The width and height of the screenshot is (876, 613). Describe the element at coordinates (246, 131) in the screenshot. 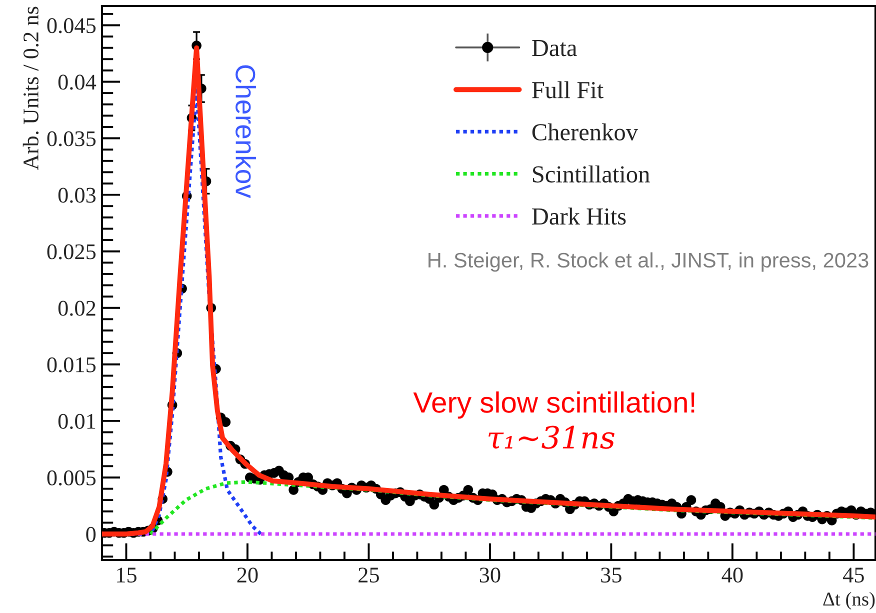

I see `annotation: Cherenkov` at that location.